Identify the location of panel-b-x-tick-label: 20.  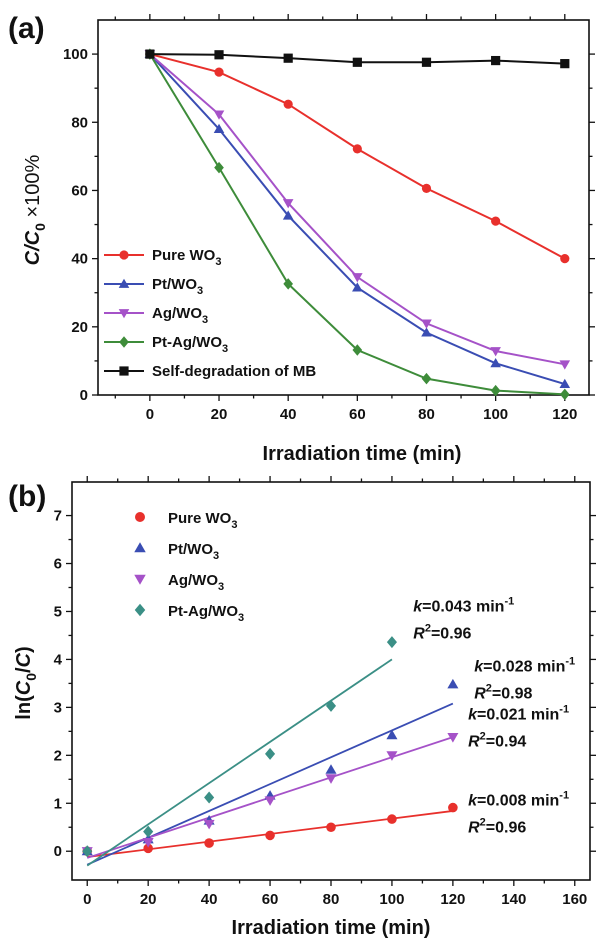
(148, 899).